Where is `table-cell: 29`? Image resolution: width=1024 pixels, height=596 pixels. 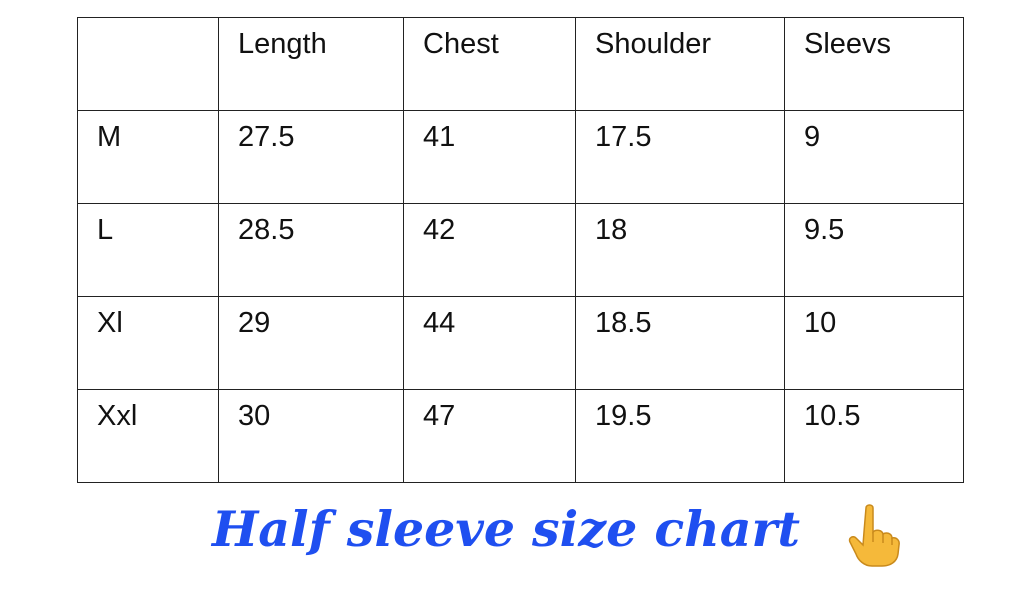
table-cell: 29 is located at coordinates (311, 343).